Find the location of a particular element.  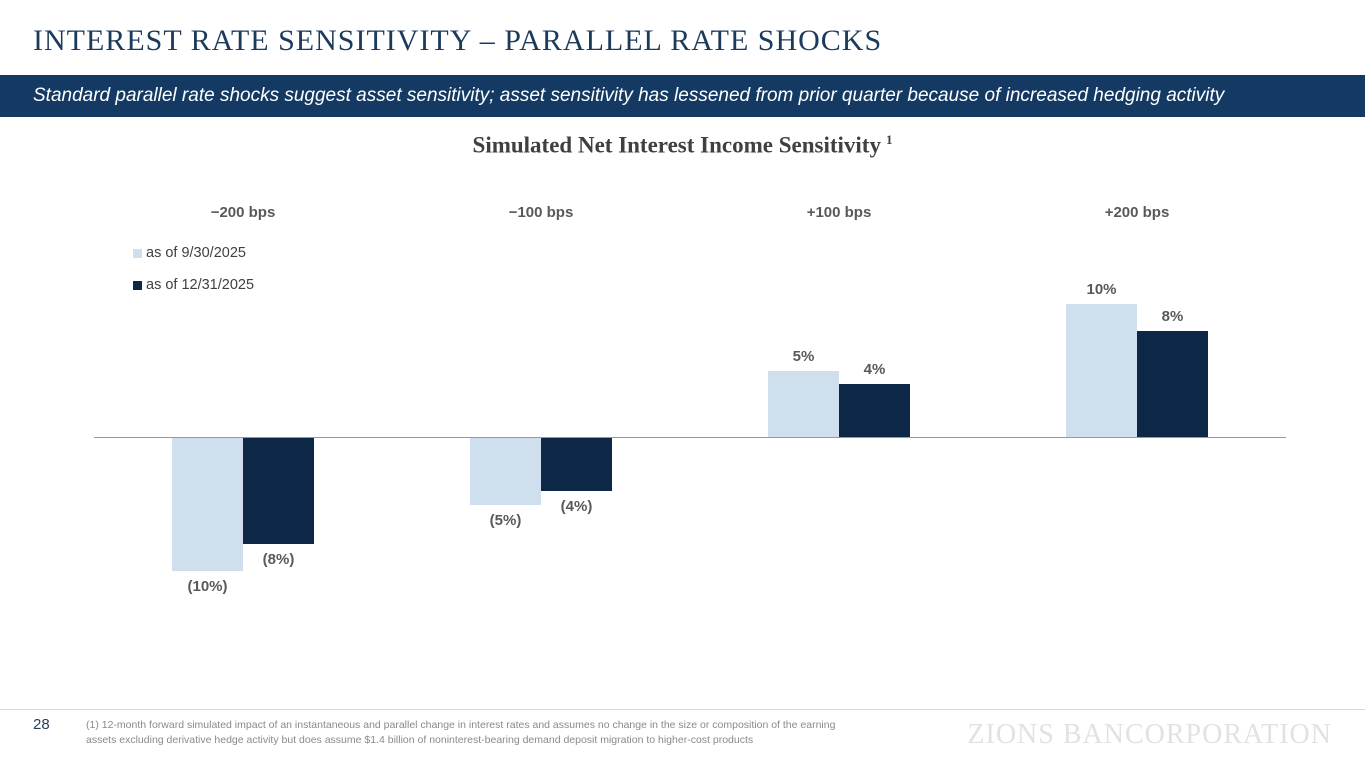

bar-value-label-series1-cat1: (4%) is located at coordinates (576, 507).